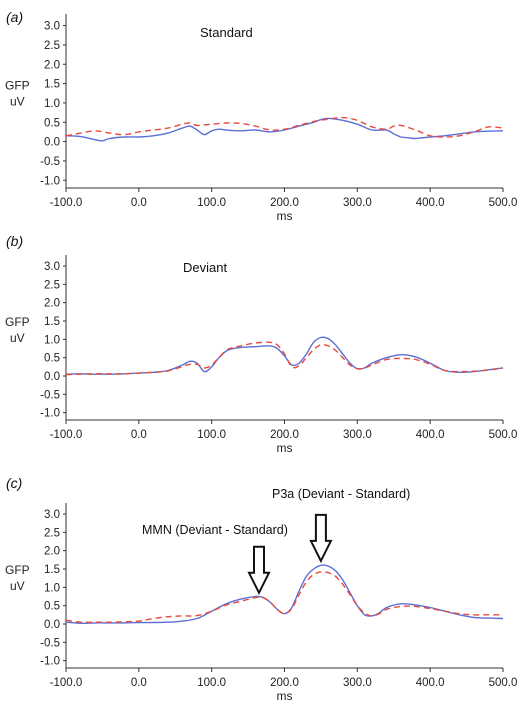  What do you see at coordinates (215, 530) in the screenshot?
I see `annotation-label: MMN (Deviant - Standard)` at bounding box center [215, 530].